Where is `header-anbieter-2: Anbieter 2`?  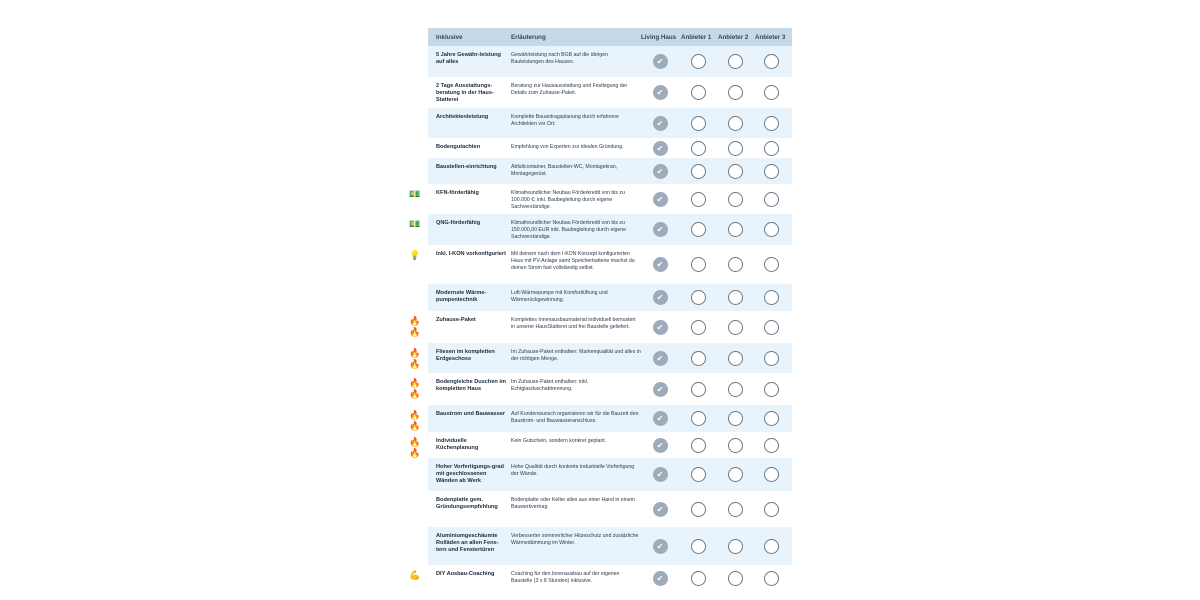 header-anbieter-2: Anbieter 2 is located at coordinates (733, 37).